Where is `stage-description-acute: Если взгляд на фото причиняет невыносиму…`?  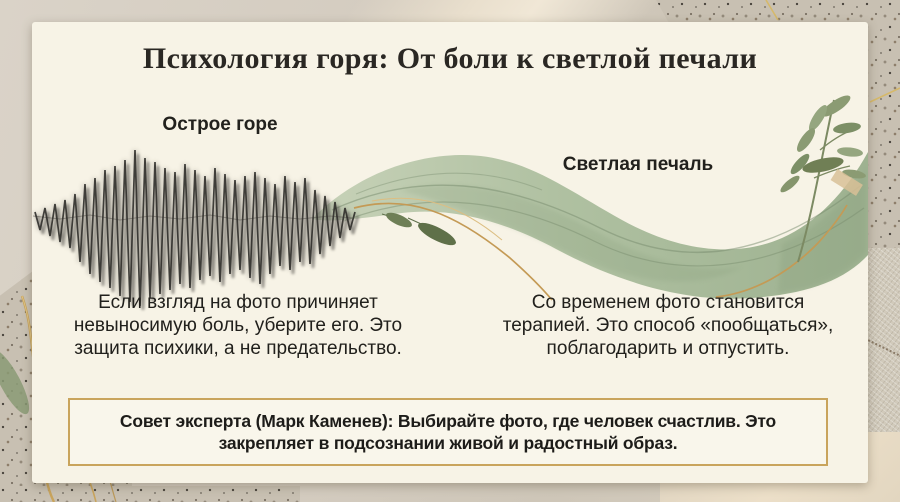
stage-description-acute: Если взгляд на фото причиняет невыносиму… is located at coordinates (238, 325).